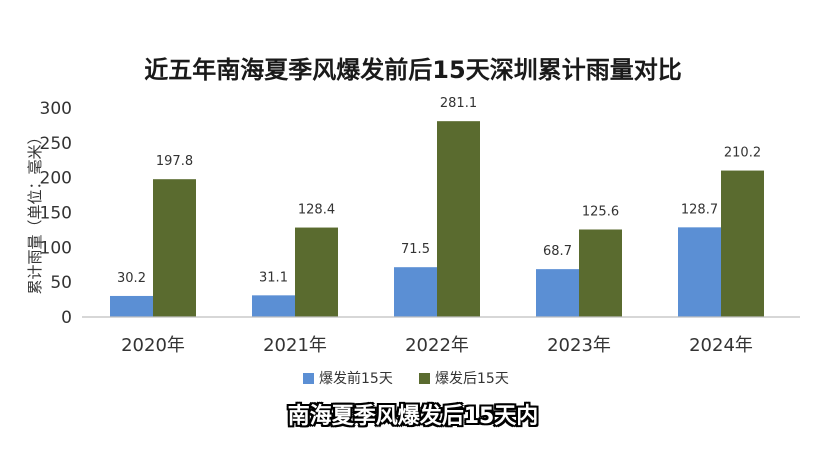 The height and width of the screenshot is (452, 826). I want to click on y-tick-label: 0, so click(66, 318).